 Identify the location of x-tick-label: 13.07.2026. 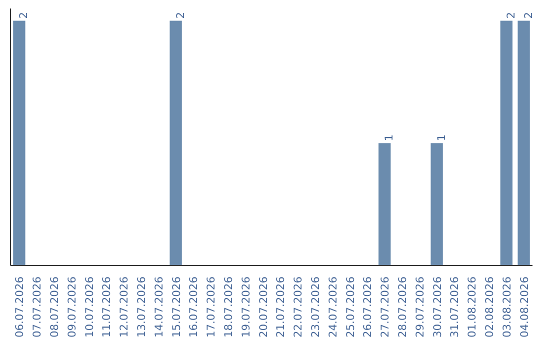
(141, 307).